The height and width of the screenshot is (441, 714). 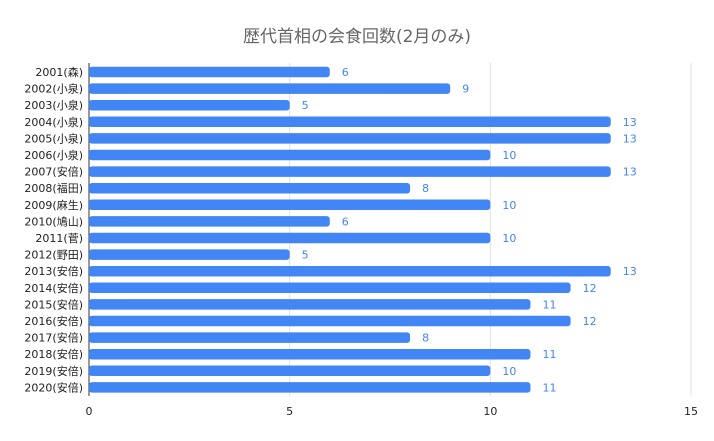 What do you see at coordinates (357, 37) in the screenshot?
I see `chart-title: 歴代首相の会食回数(2月のみ)` at bounding box center [357, 37].